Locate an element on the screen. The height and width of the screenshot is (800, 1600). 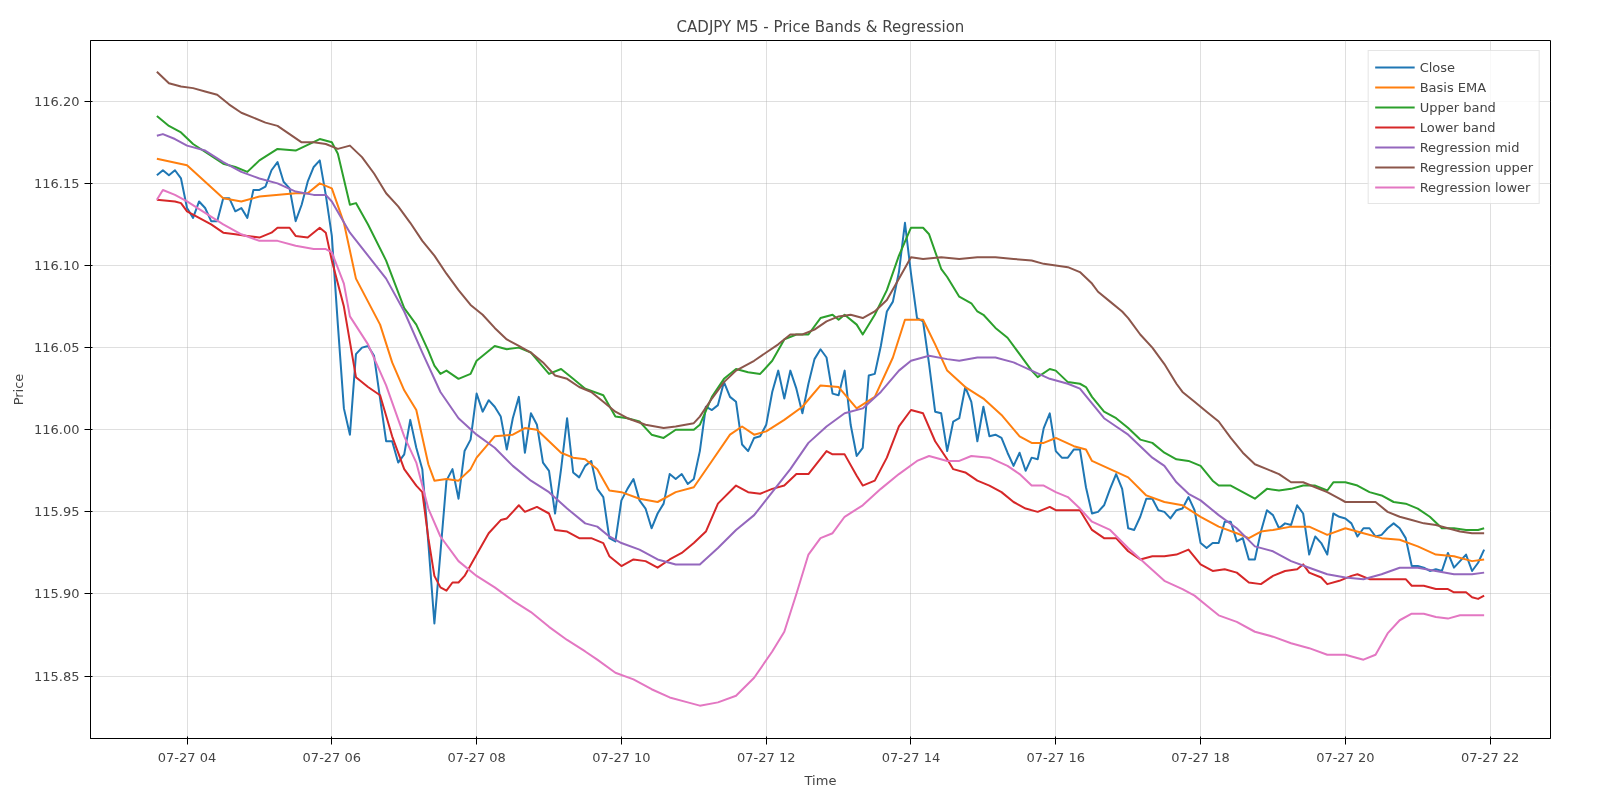
x-tick-label: 07-27 18 is located at coordinates (1200, 757).